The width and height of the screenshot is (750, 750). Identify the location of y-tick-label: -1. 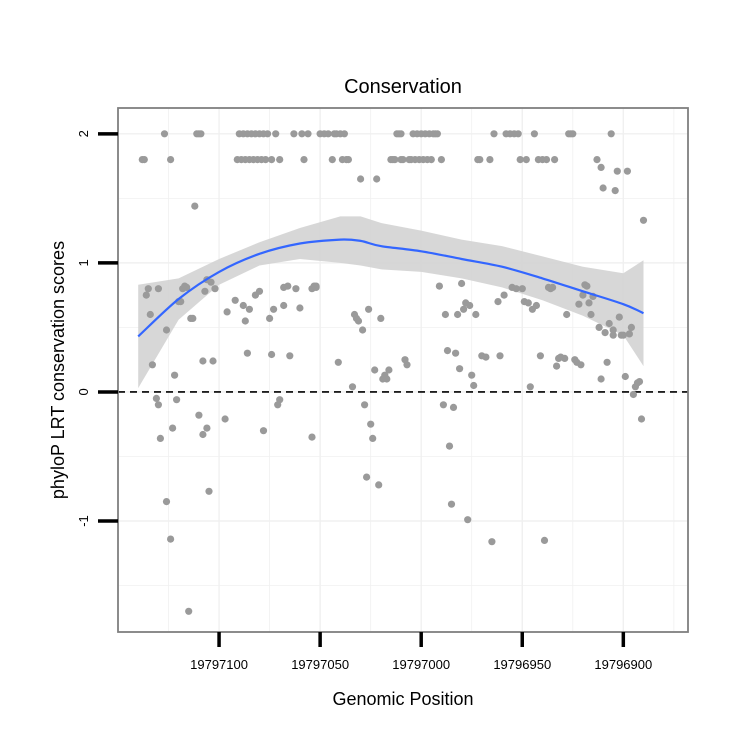
(83, 521).